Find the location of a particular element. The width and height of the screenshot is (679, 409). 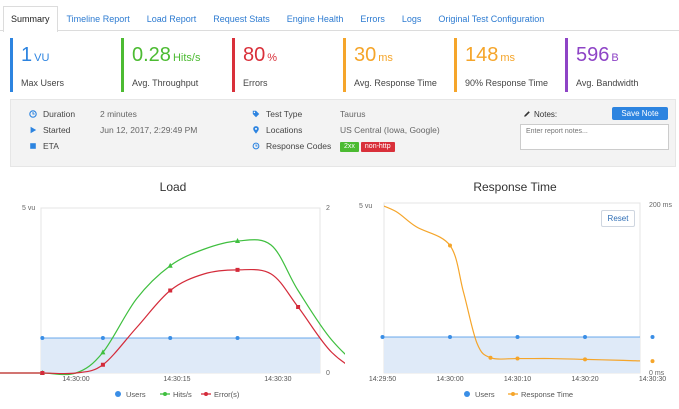

kpi-unit: % is located at coordinates (272, 58).